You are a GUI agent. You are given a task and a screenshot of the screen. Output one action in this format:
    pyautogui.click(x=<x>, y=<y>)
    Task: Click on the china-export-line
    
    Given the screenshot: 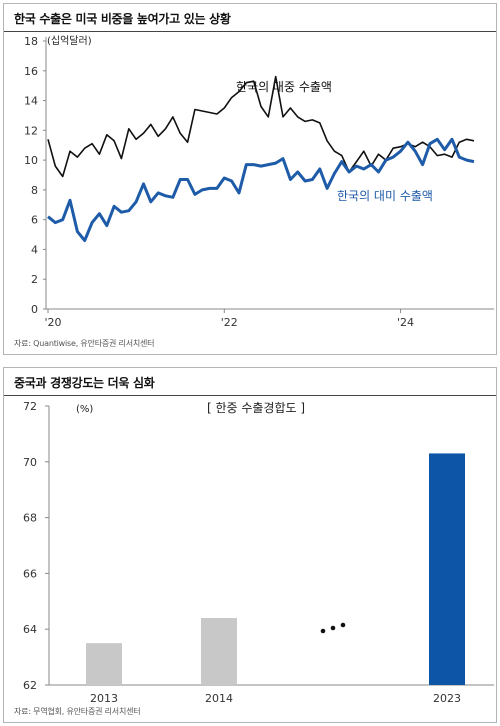 What is the action you would take?
    pyautogui.click(x=261, y=126)
    